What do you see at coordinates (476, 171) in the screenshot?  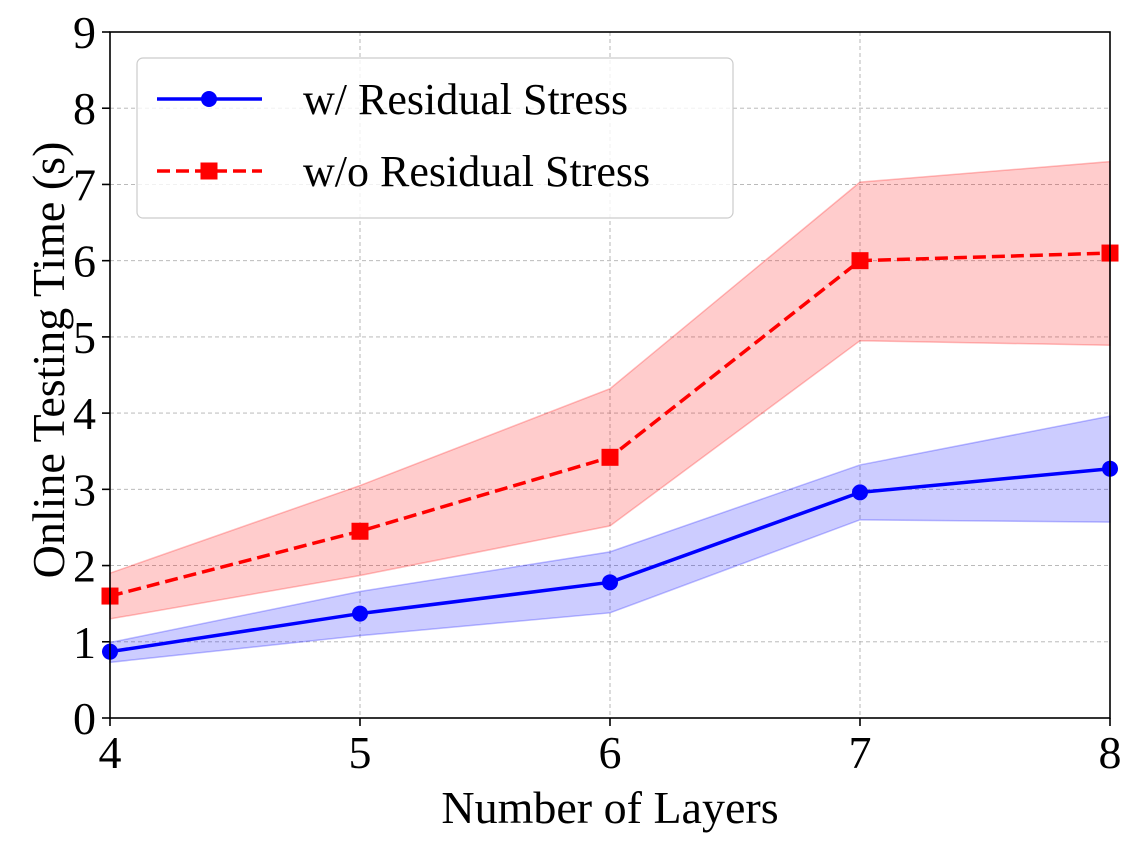 I see `legend-label-1: w/o Residual Stress` at bounding box center [476, 171].